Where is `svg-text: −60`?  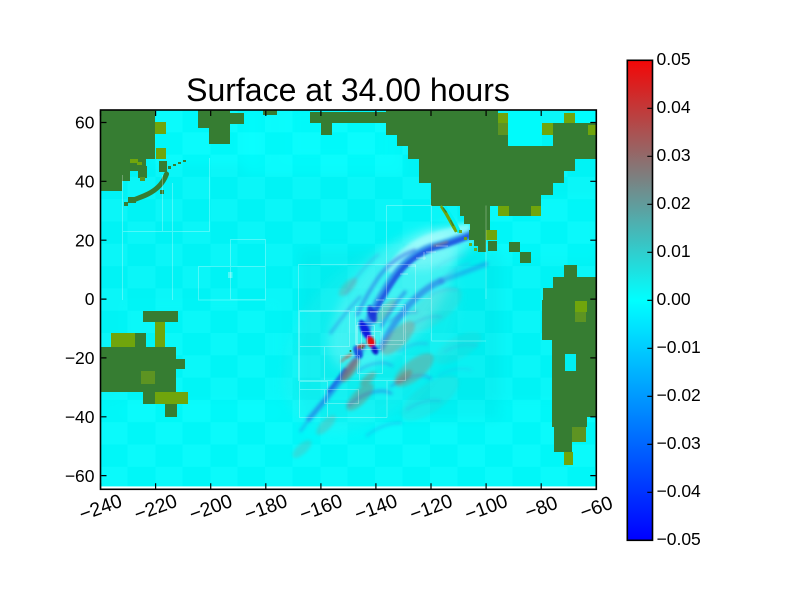 svg-text: −60 is located at coordinates (80, 476).